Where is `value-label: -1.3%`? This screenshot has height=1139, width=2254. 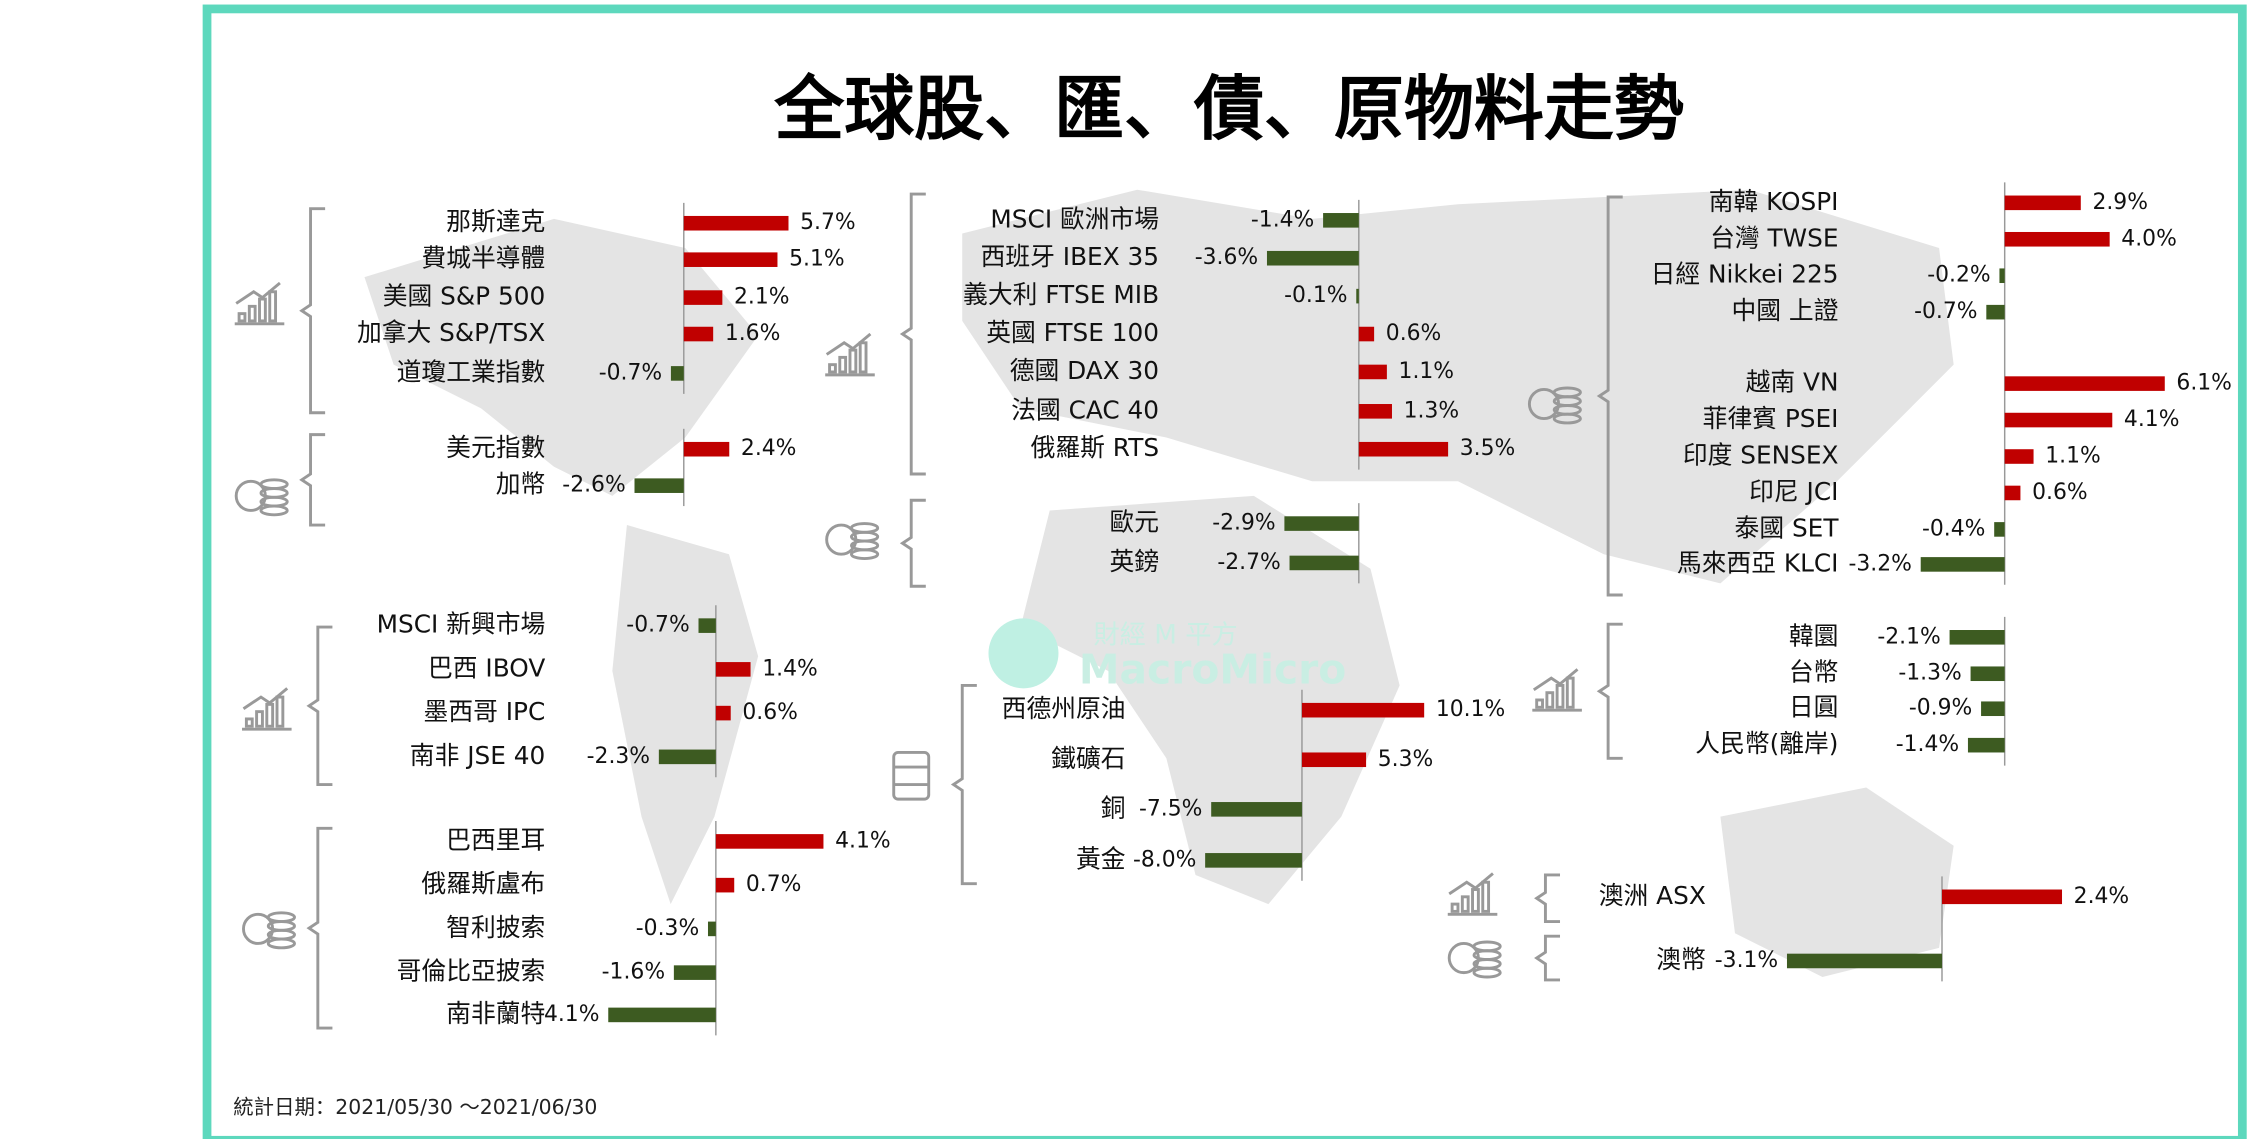
value-label: -1.3% is located at coordinates (1929, 673).